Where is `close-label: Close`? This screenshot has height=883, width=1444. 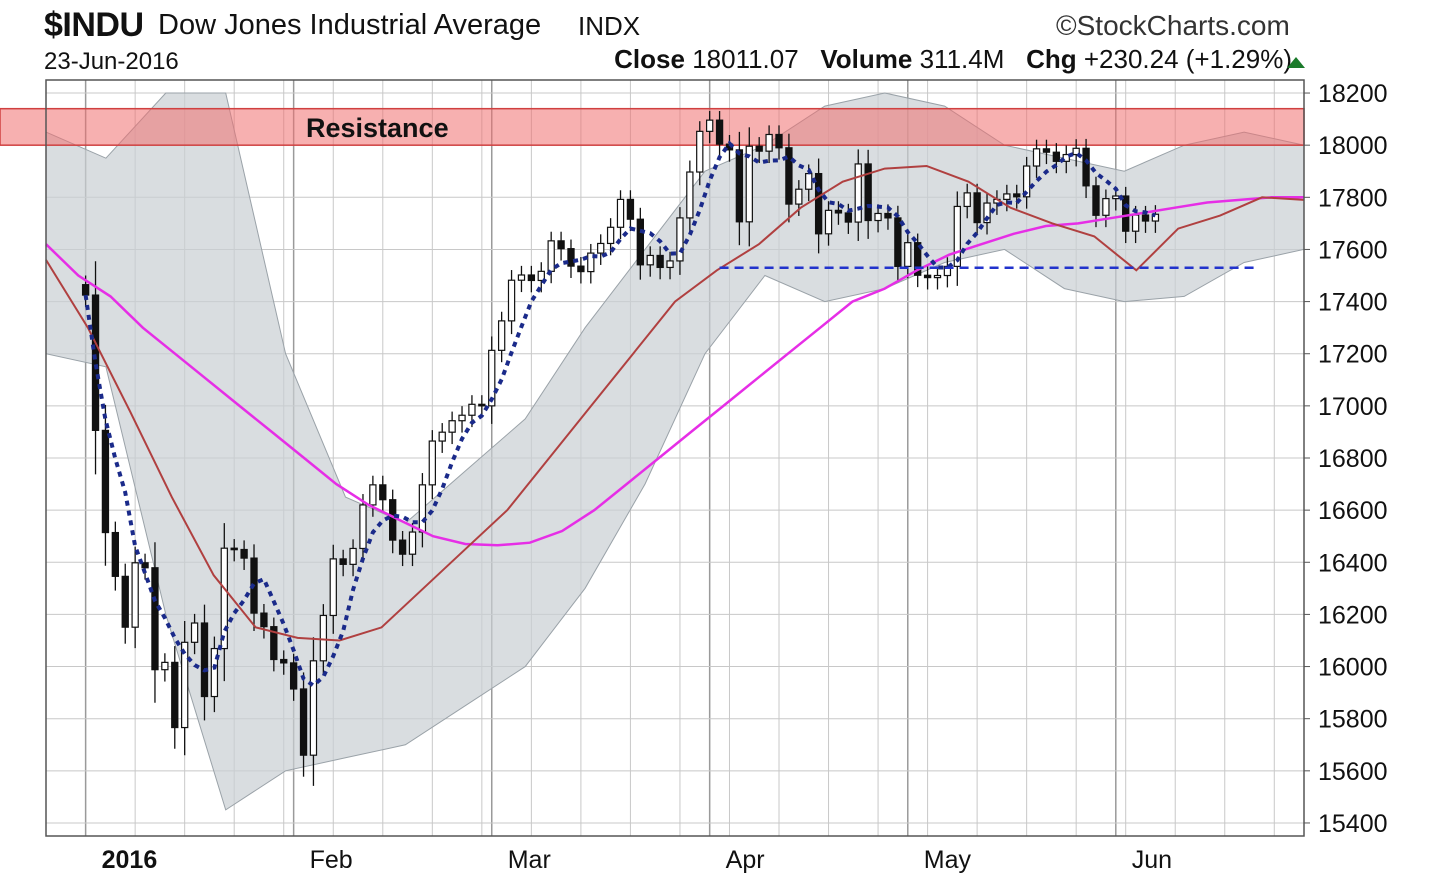 close-label: Close is located at coordinates (649, 59).